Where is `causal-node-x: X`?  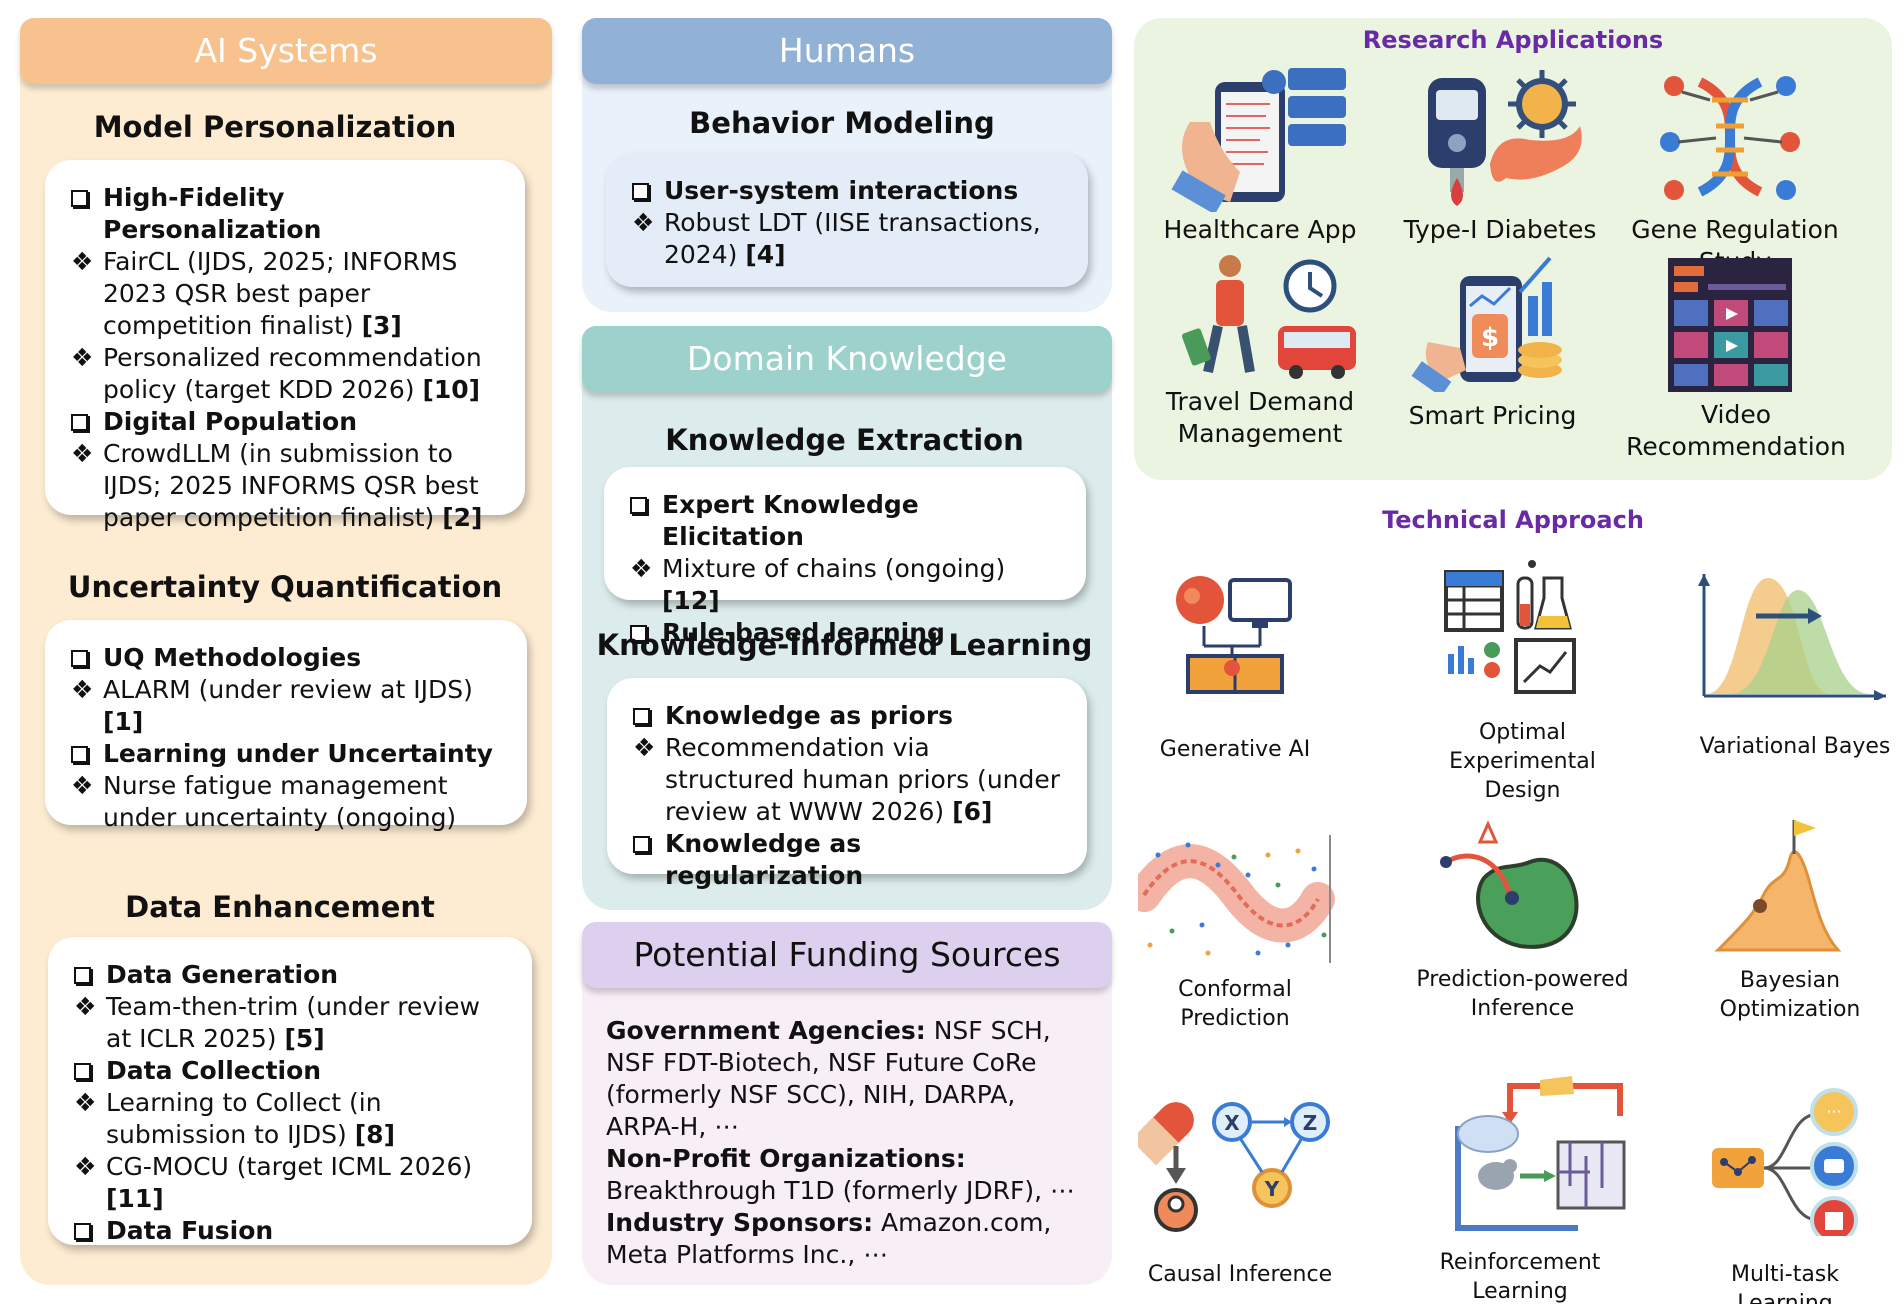
causal-node-x: X is located at coordinates (1232, 1123).